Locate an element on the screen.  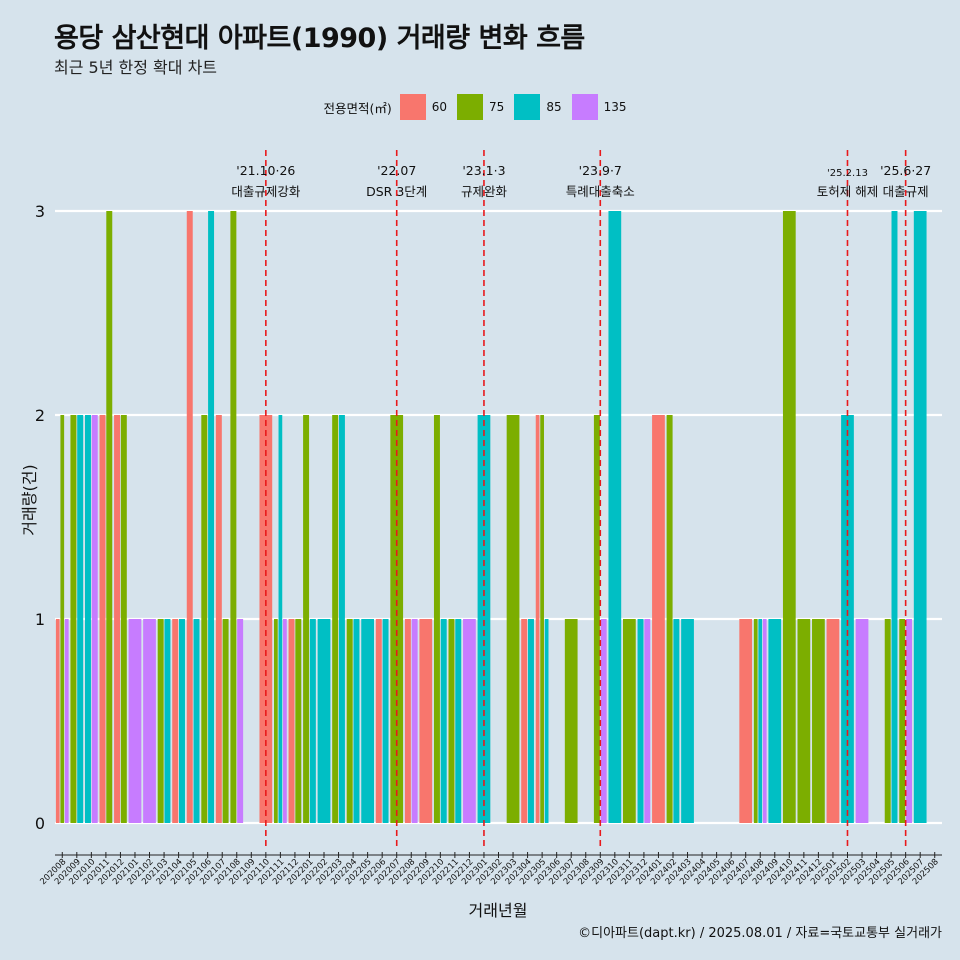
legend-item-75: 75 is located at coordinates (480, 107).